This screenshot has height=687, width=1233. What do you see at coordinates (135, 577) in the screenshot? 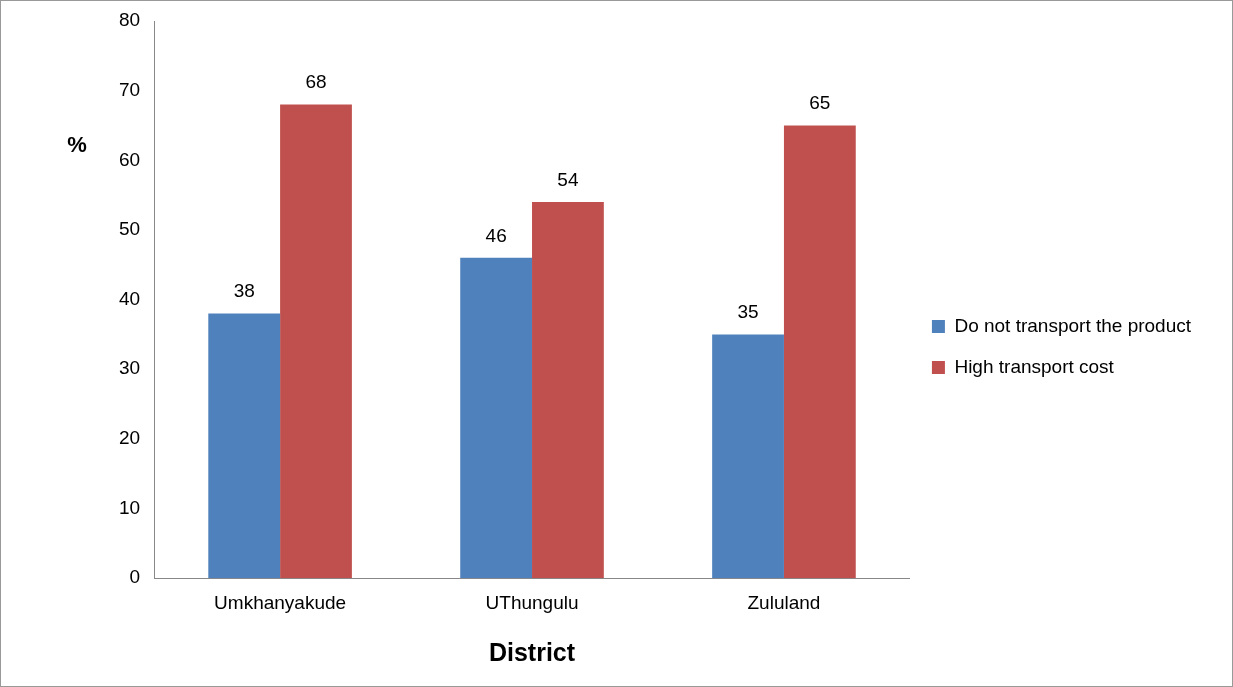
I see `y-tick-label: 0` at bounding box center [135, 577].